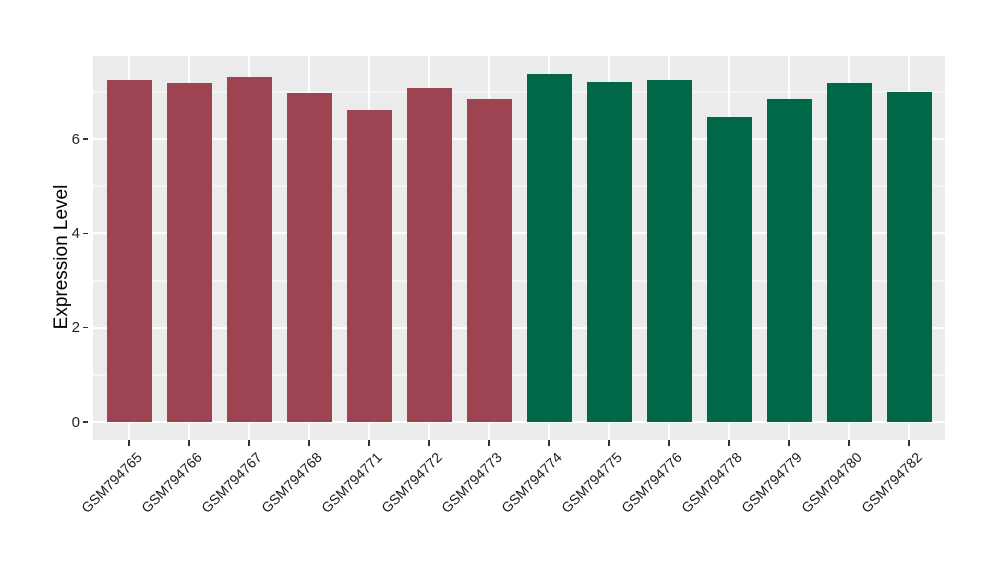 The height and width of the screenshot is (580, 1000). Describe the element at coordinates (429, 255) in the screenshot. I see `bar-GSM794772` at that location.